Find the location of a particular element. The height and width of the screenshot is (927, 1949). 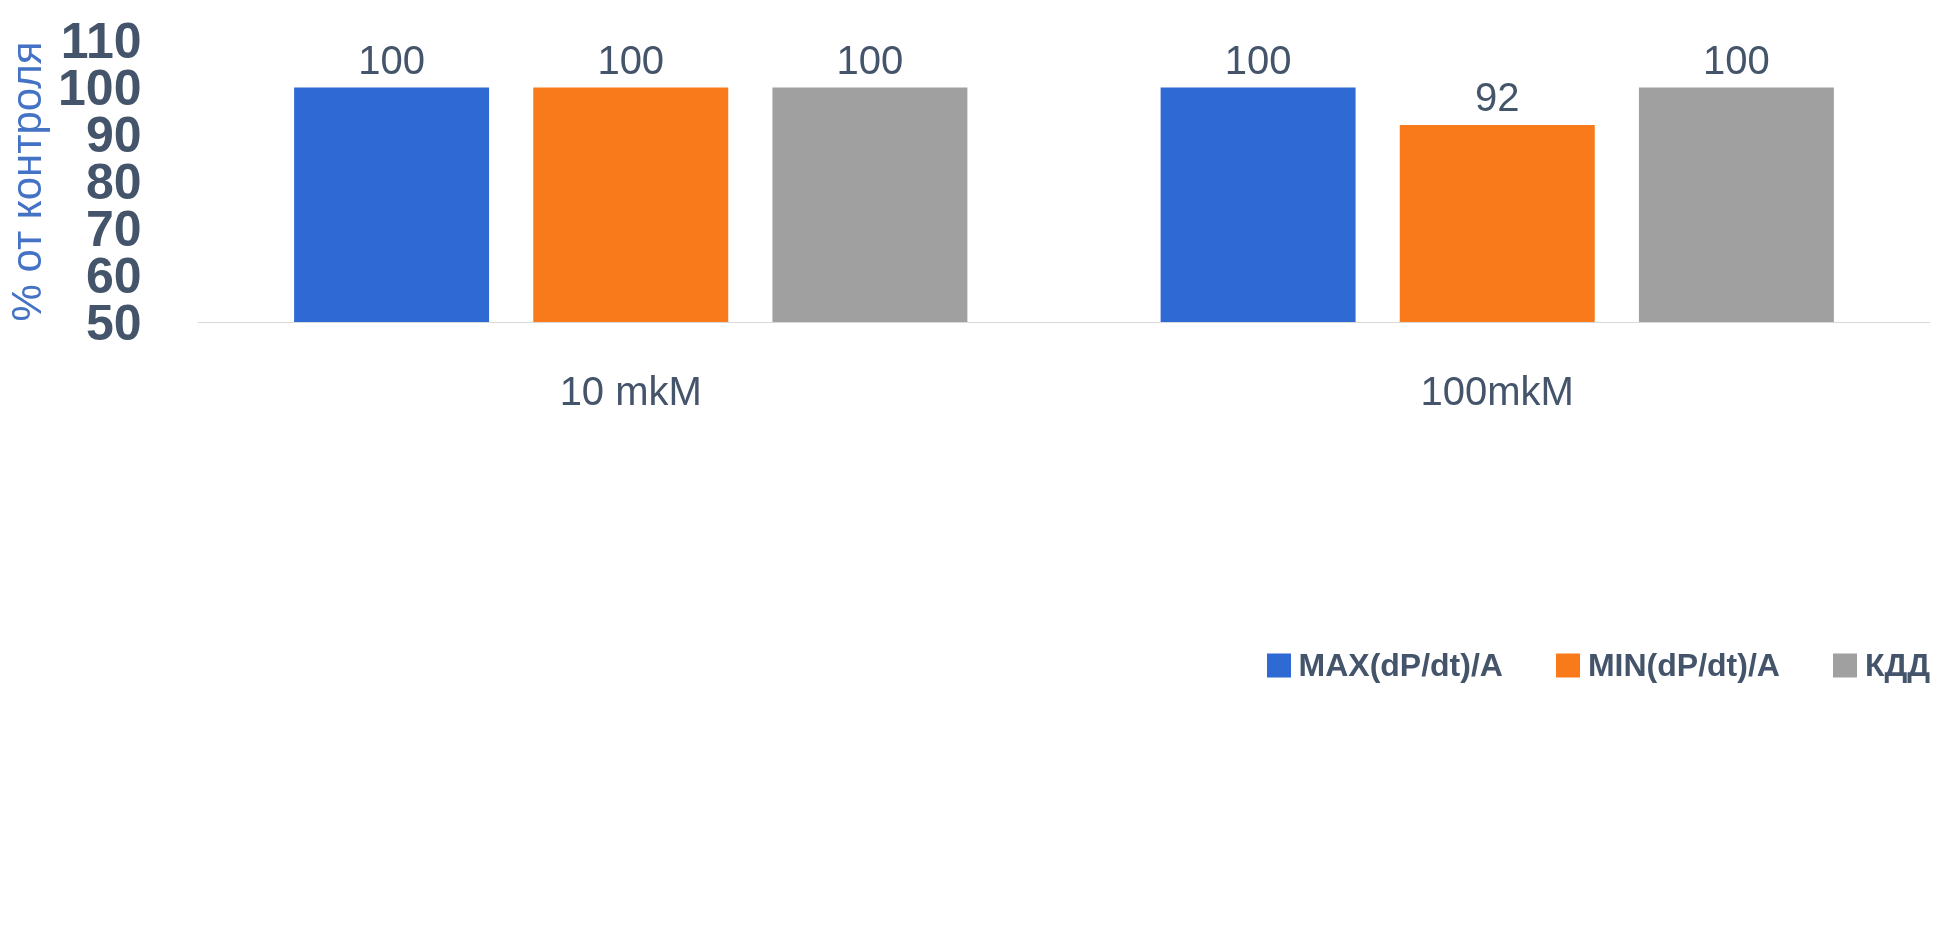

legend-label: MAX(dP/dt)/A is located at coordinates (1400, 665).